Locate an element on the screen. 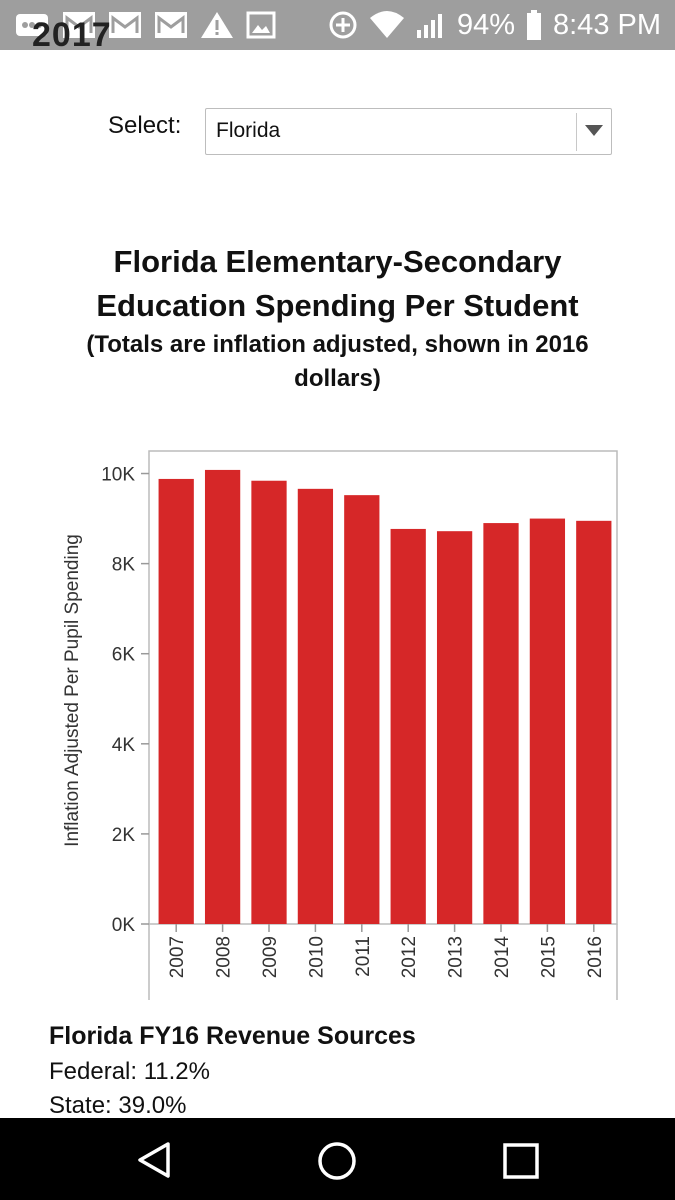 The width and height of the screenshot is (675, 1200). y-axis-label: Inflation Adjusted Per Pupil Spending is located at coordinates (72, 690).